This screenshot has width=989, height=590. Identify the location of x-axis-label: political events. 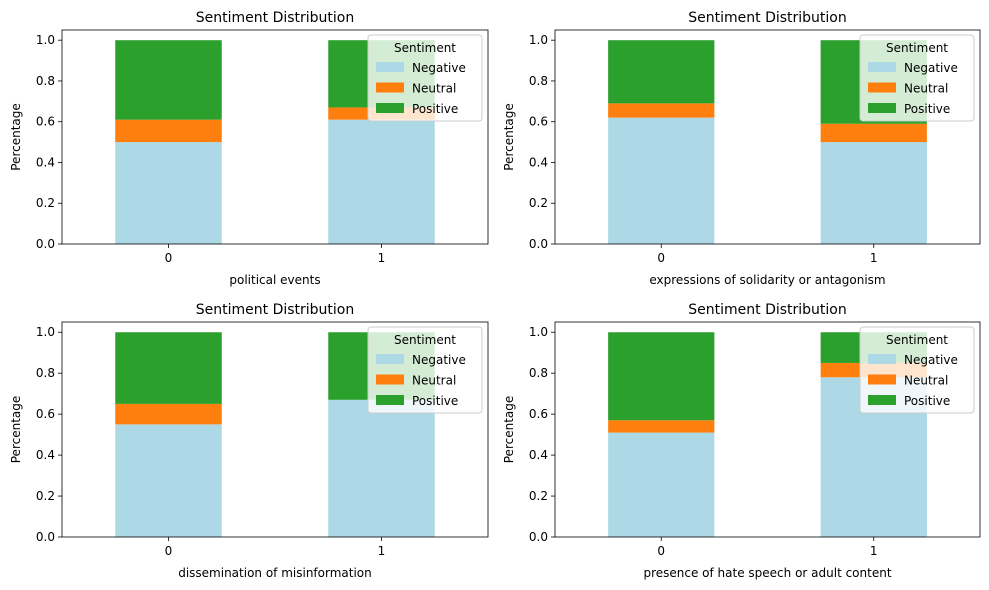
(274, 280).